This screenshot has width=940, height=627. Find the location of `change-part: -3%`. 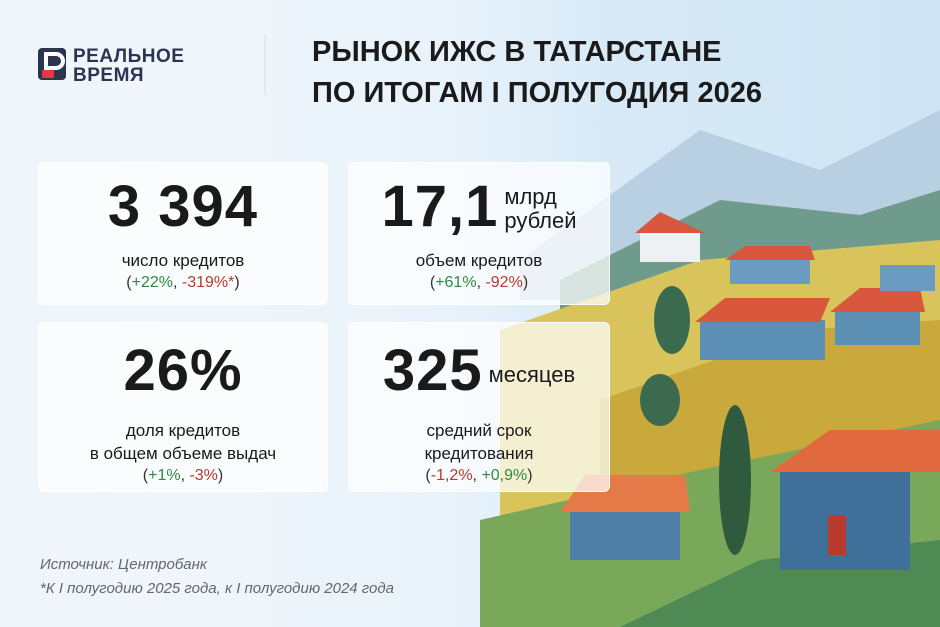

change-part: -3% is located at coordinates (203, 475).